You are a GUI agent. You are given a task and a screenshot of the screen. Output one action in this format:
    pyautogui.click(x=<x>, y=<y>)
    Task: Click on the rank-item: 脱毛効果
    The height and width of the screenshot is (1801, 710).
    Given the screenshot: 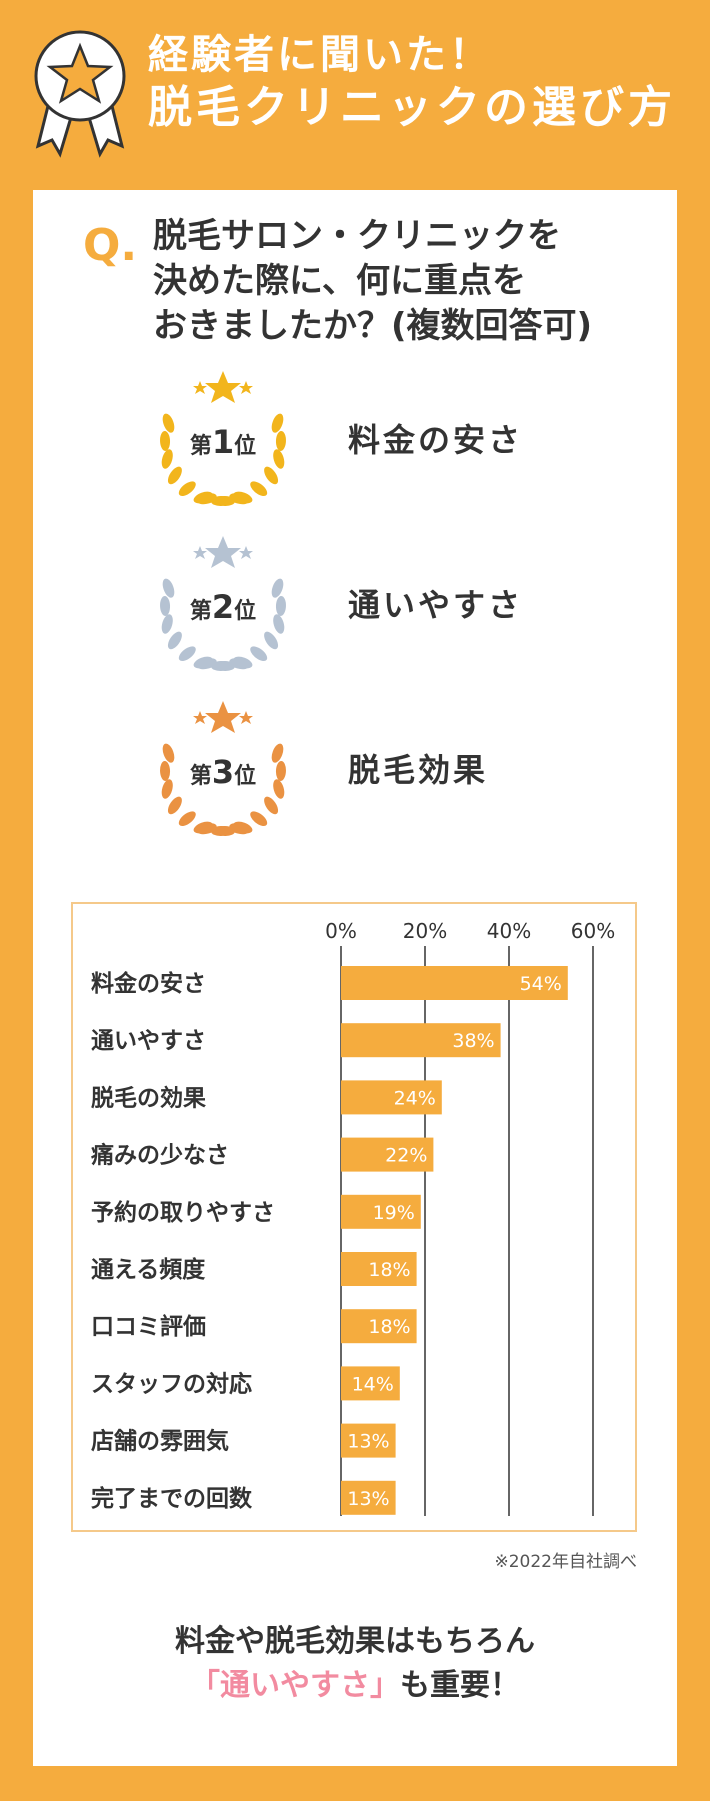 What is the action you would take?
    pyautogui.click(x=418, y=770)
    